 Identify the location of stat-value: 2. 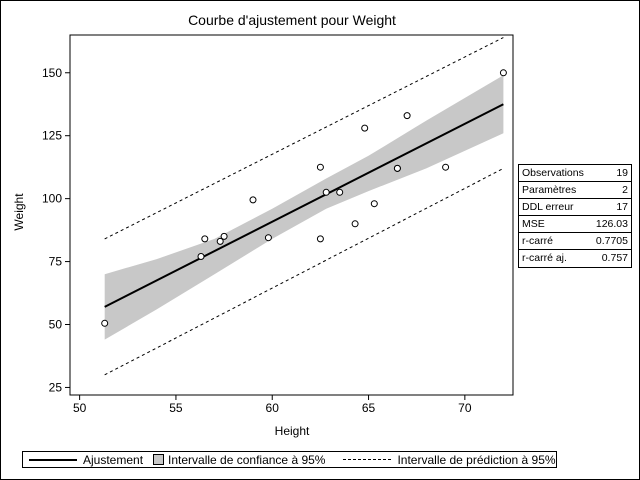
(625, 190).